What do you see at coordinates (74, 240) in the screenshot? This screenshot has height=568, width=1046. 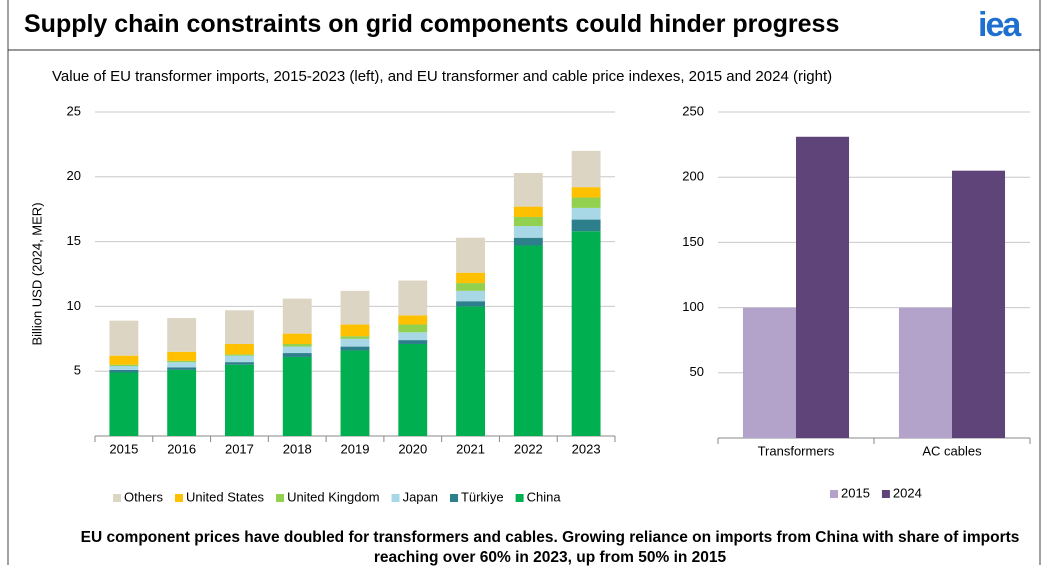 I see `y-tick-label: 15` at bounding box center [74, 240].